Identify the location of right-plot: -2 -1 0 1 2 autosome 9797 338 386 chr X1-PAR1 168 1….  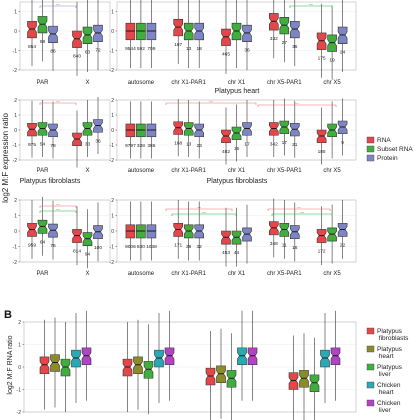
(233, 136).